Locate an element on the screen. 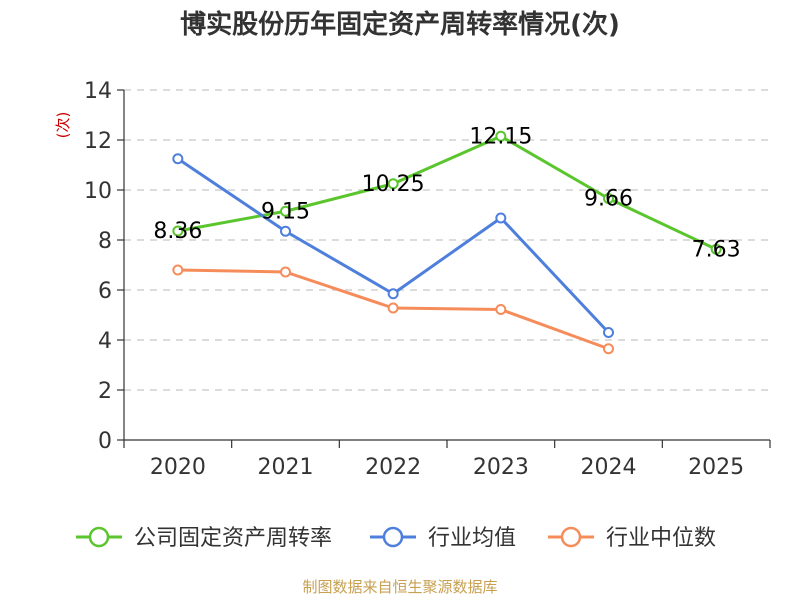 This screenshot has width=800, height=600. legend-item: 行业中位数 is located at coordinates (632, 538).